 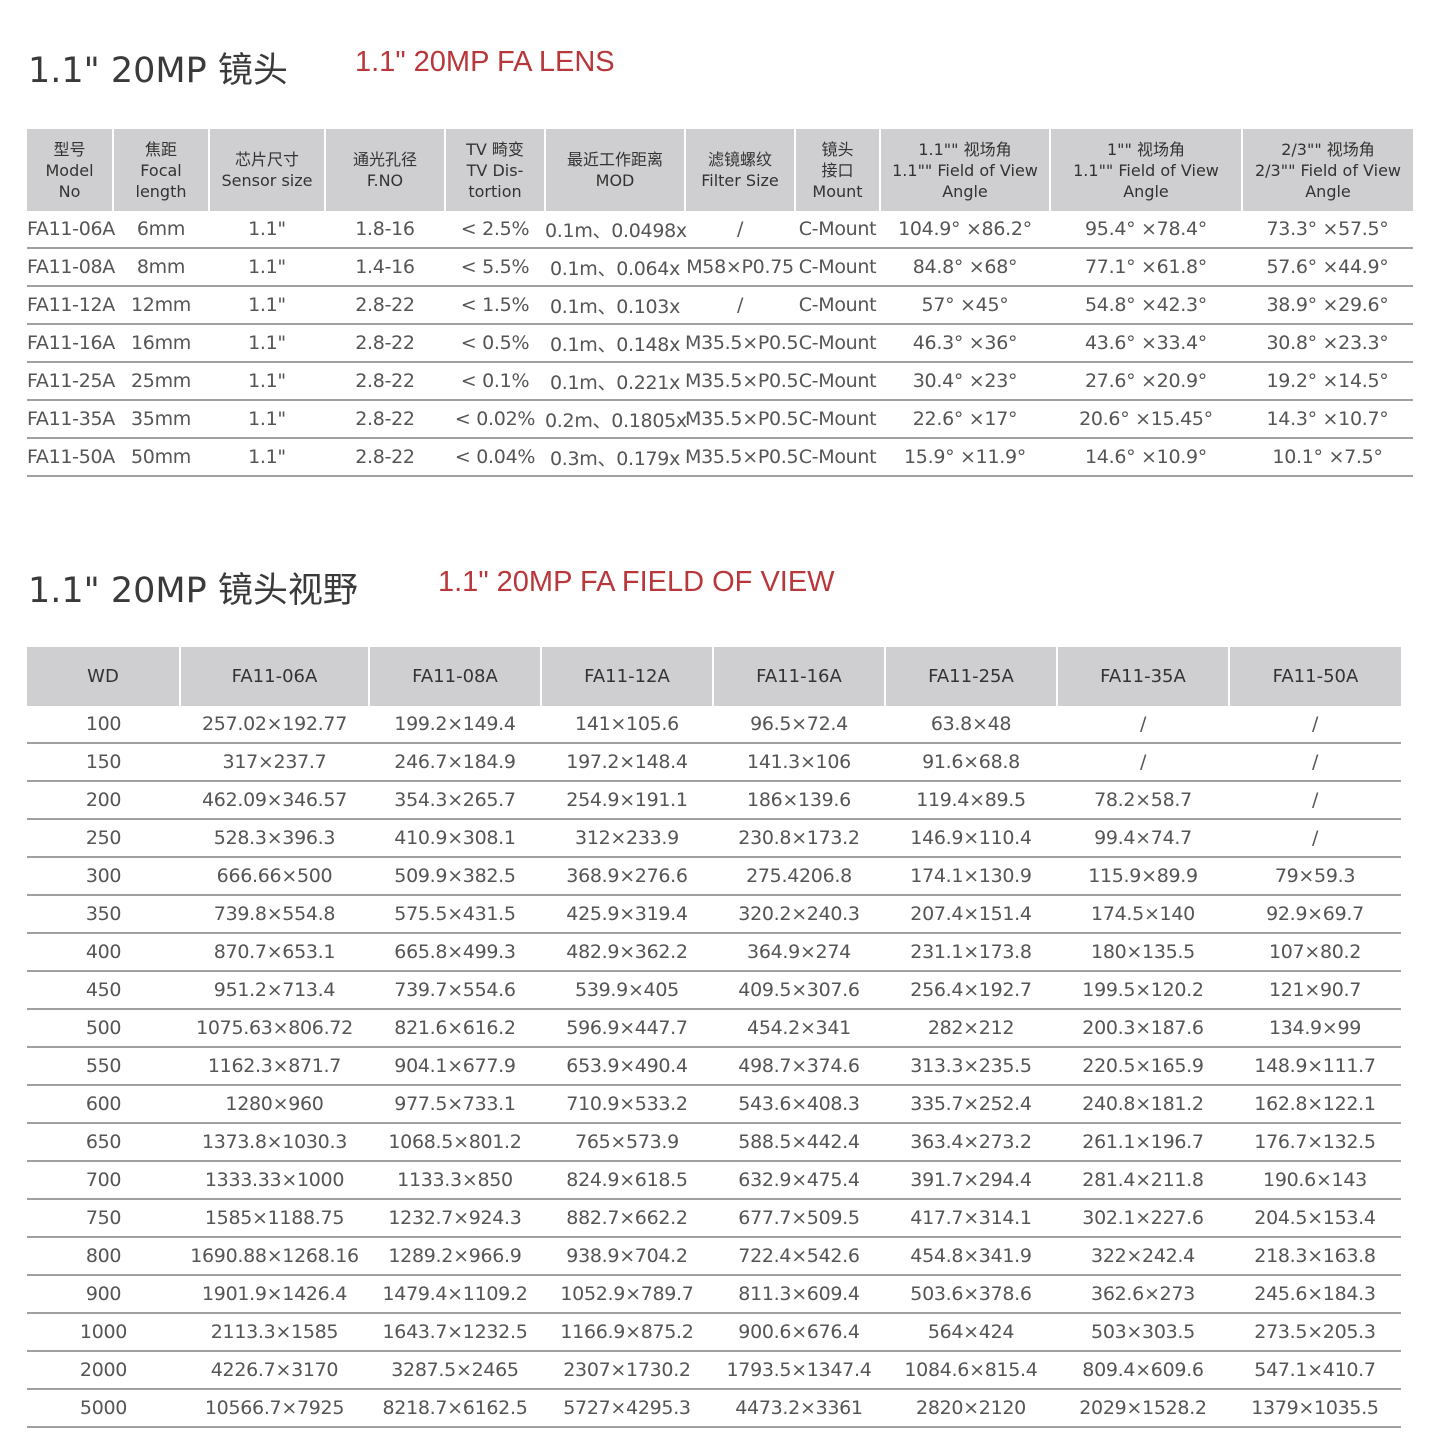 What do you see at coordinates (614, 170) in the screenshot?
I see `column-header: 最近工作距离 MOD` at bounding box center [614, 170].